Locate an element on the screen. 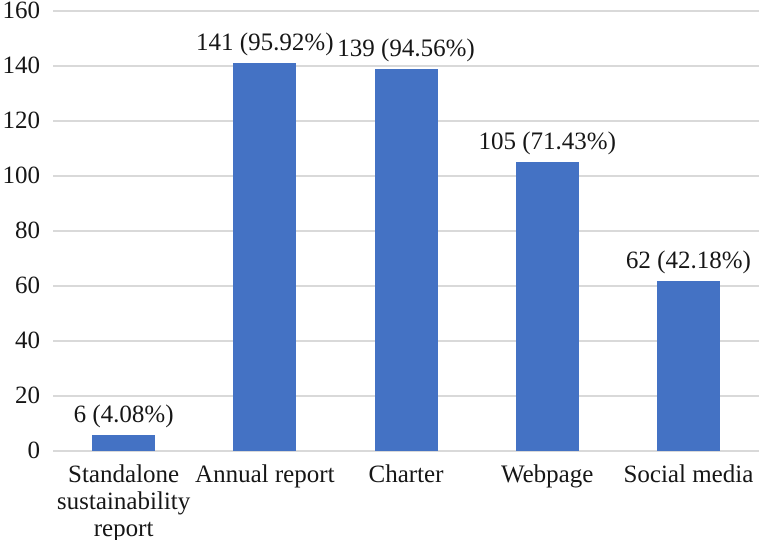 This screenshot has height=540, width=762. x-axis-category-label-webpage: Webpage is located at coordinates (547, 474).